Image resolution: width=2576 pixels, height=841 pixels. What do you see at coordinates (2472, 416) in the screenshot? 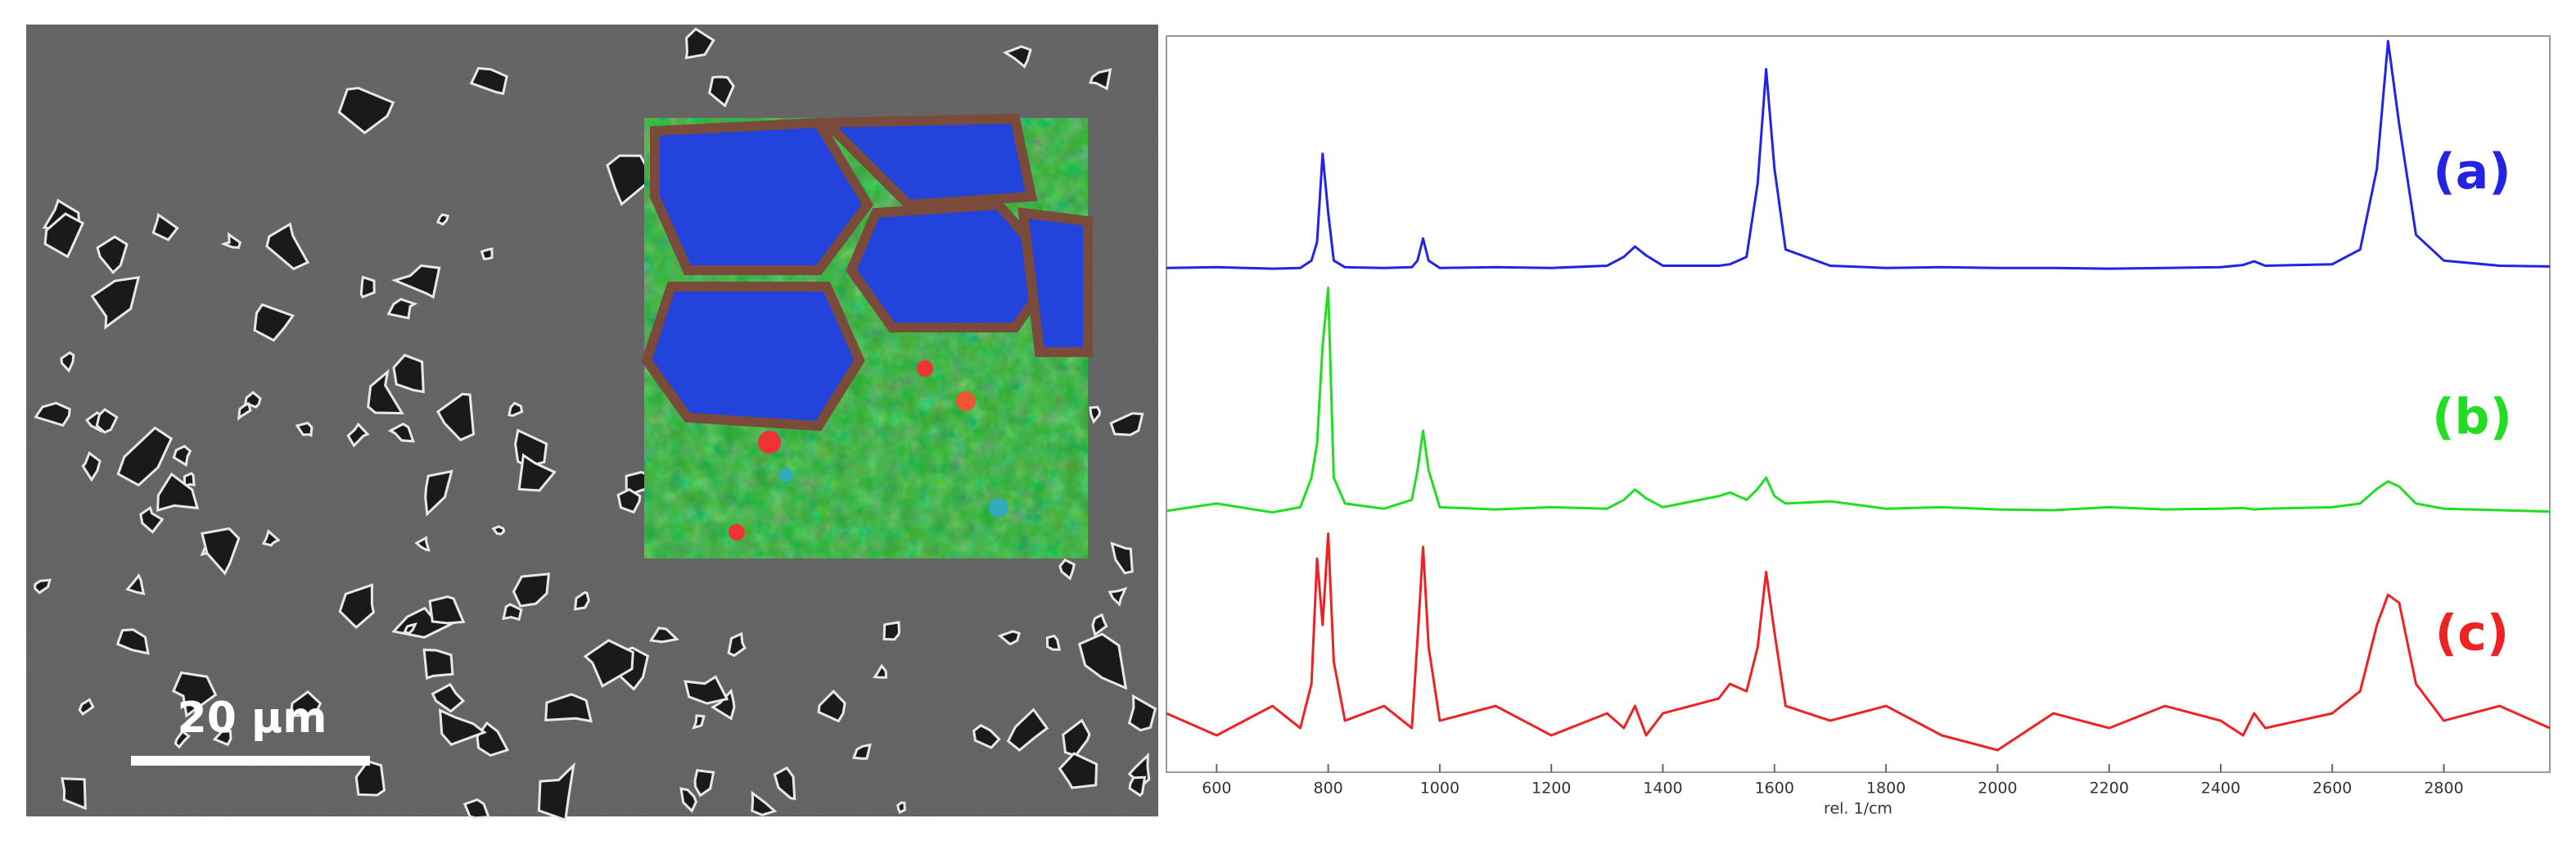
I see `series-label: (b)` at bounding box center [2472, 416].